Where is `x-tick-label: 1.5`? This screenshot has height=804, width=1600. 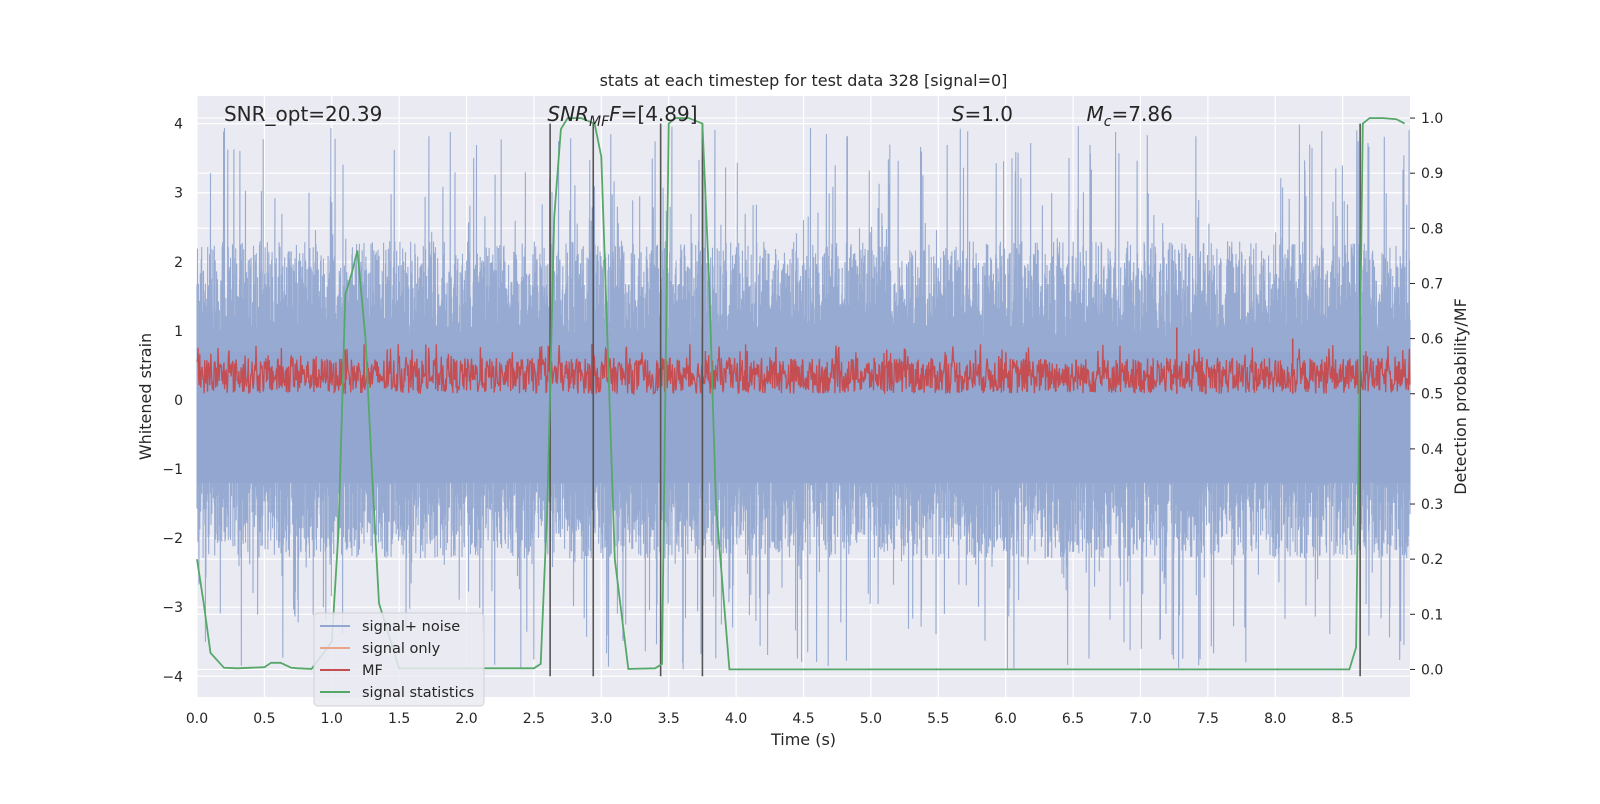 x-tick-label: 1.5 is located at coordinates (399, 719).